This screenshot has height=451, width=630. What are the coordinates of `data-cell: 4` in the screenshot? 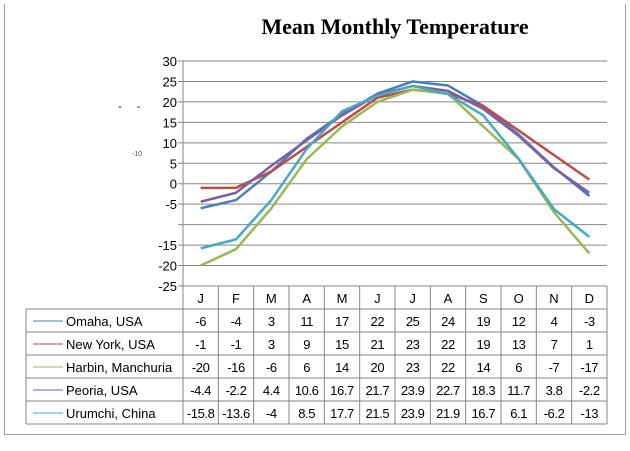 It's located at (554, 321).